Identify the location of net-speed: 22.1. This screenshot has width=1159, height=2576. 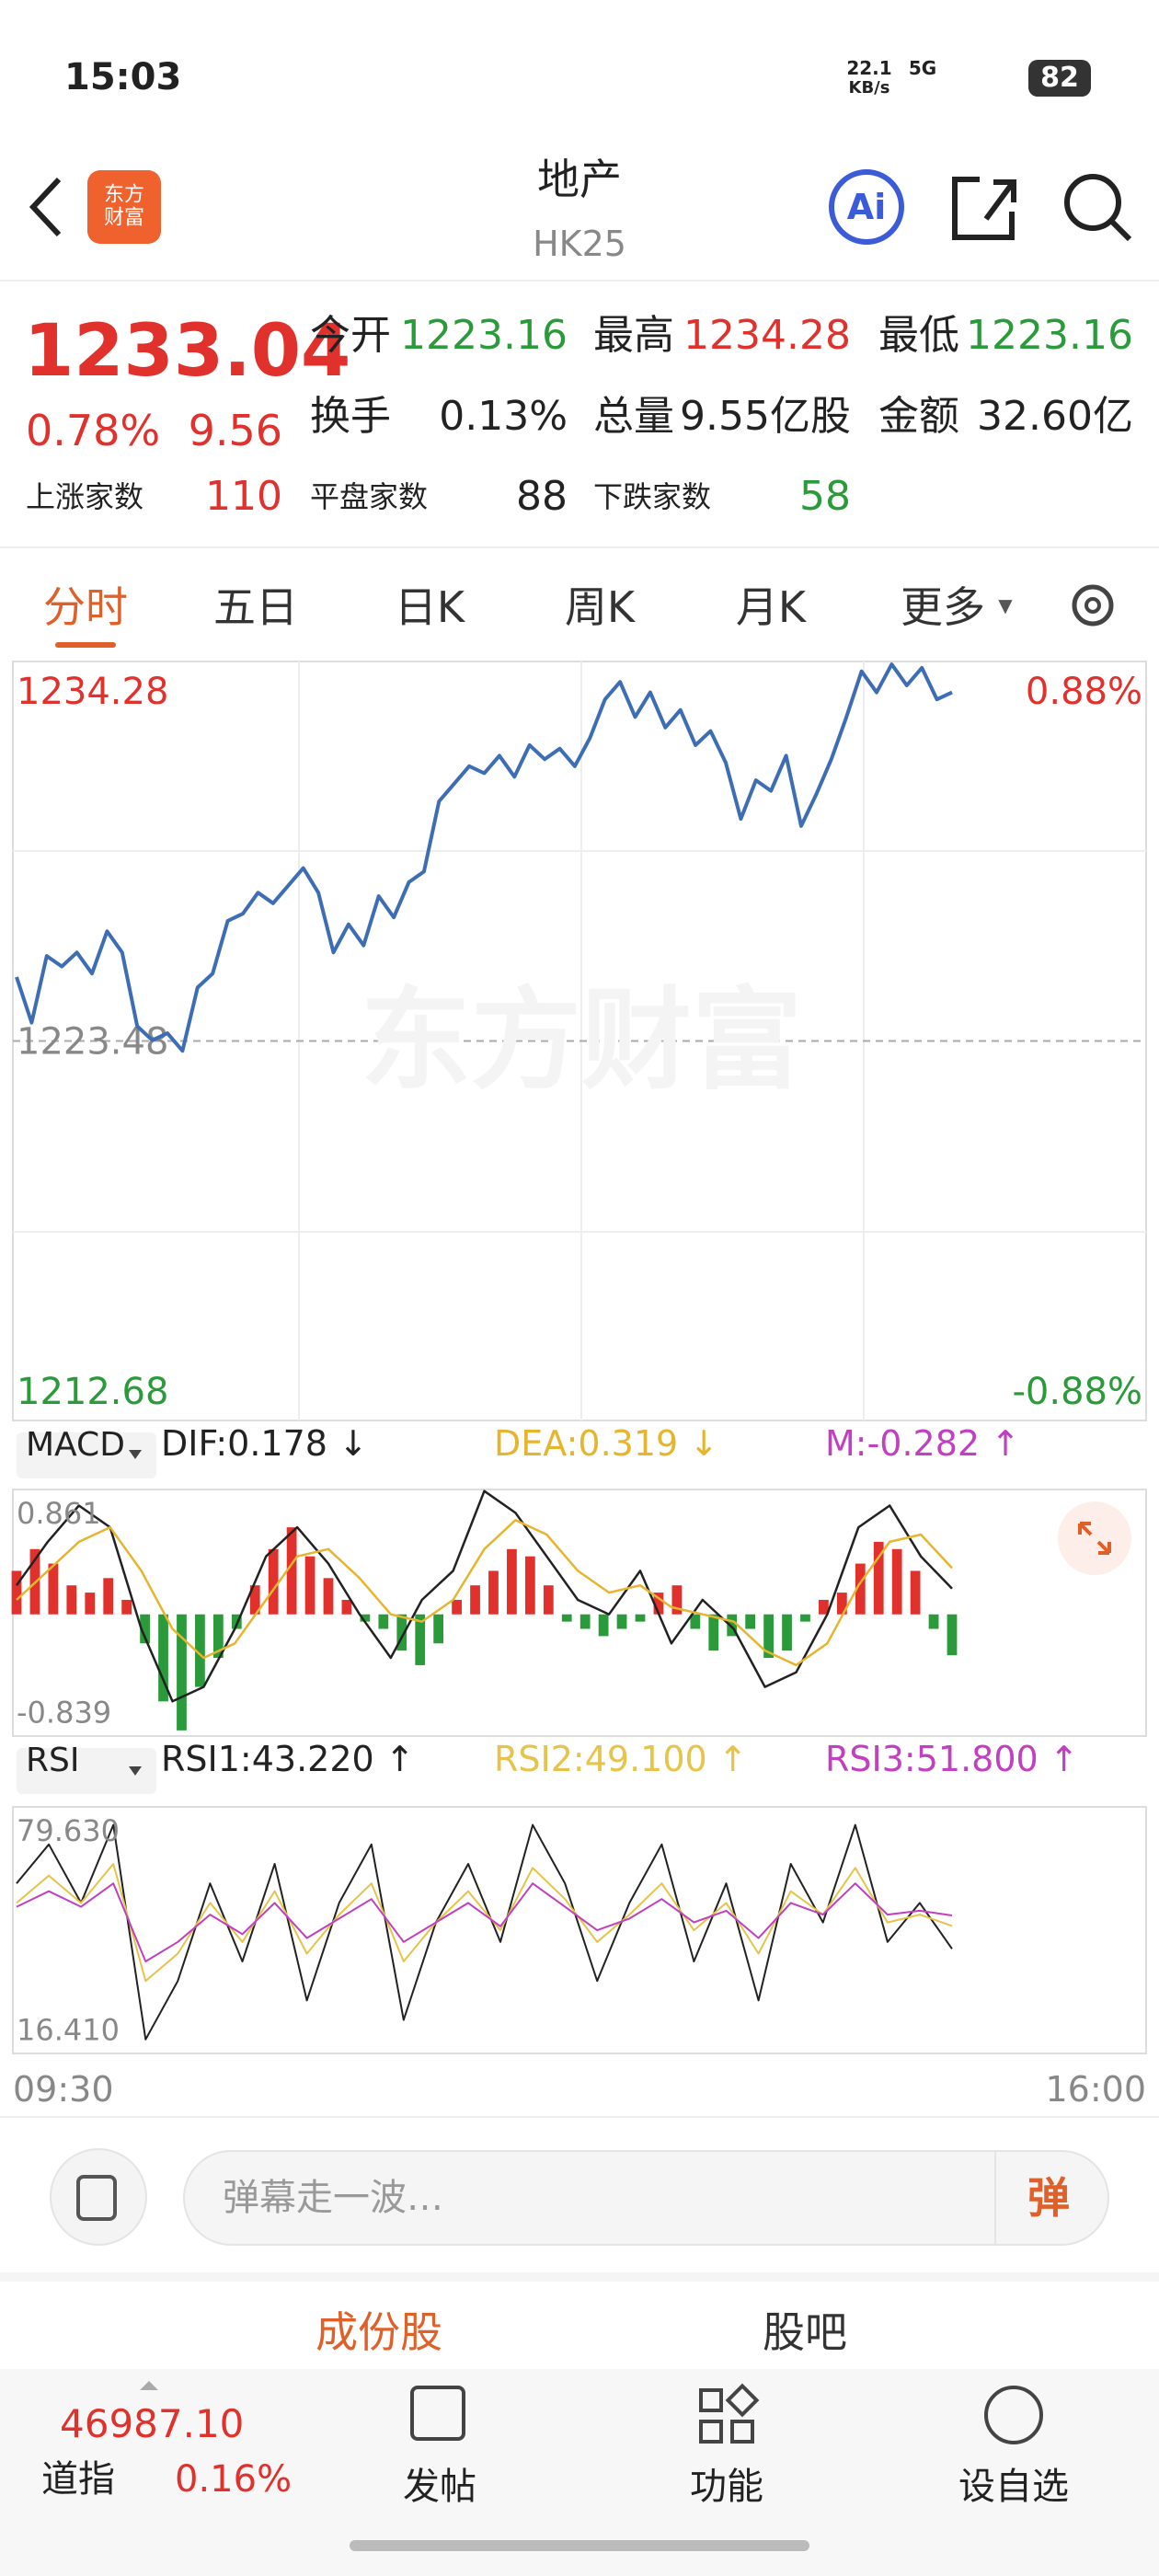
(869, 68).